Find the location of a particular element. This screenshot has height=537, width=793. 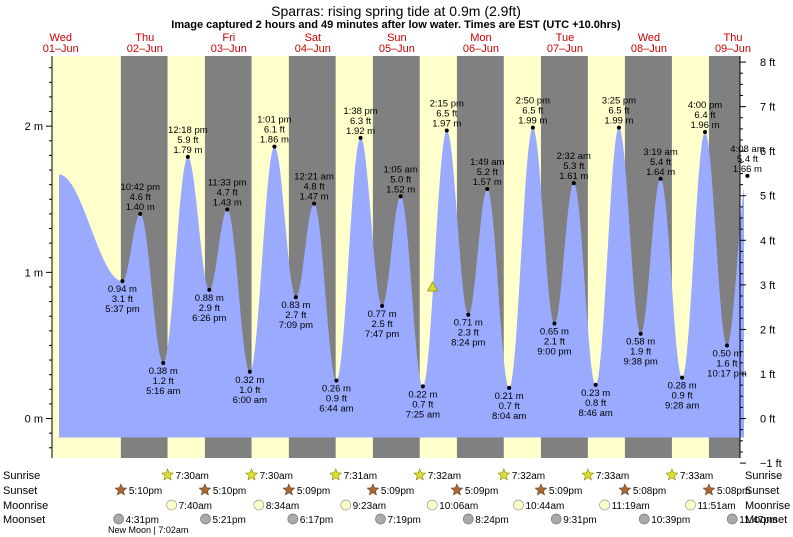

tide-label: 1.9 ft is located at coordinates (640, 352).